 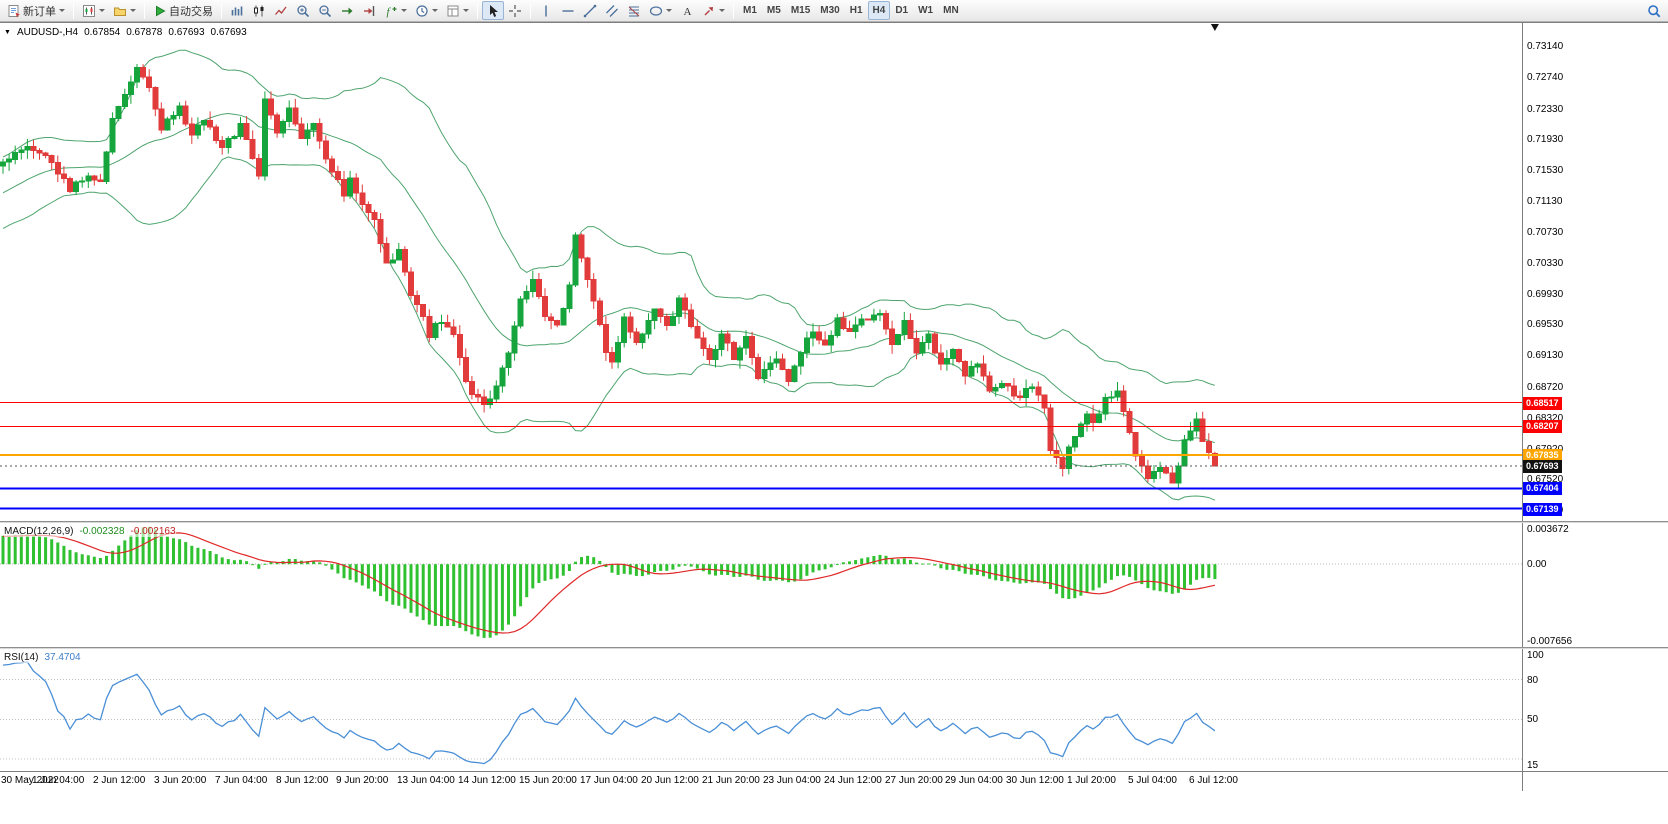 I want to click on rsi-name: RSI(14), so click(x=21, y=657).